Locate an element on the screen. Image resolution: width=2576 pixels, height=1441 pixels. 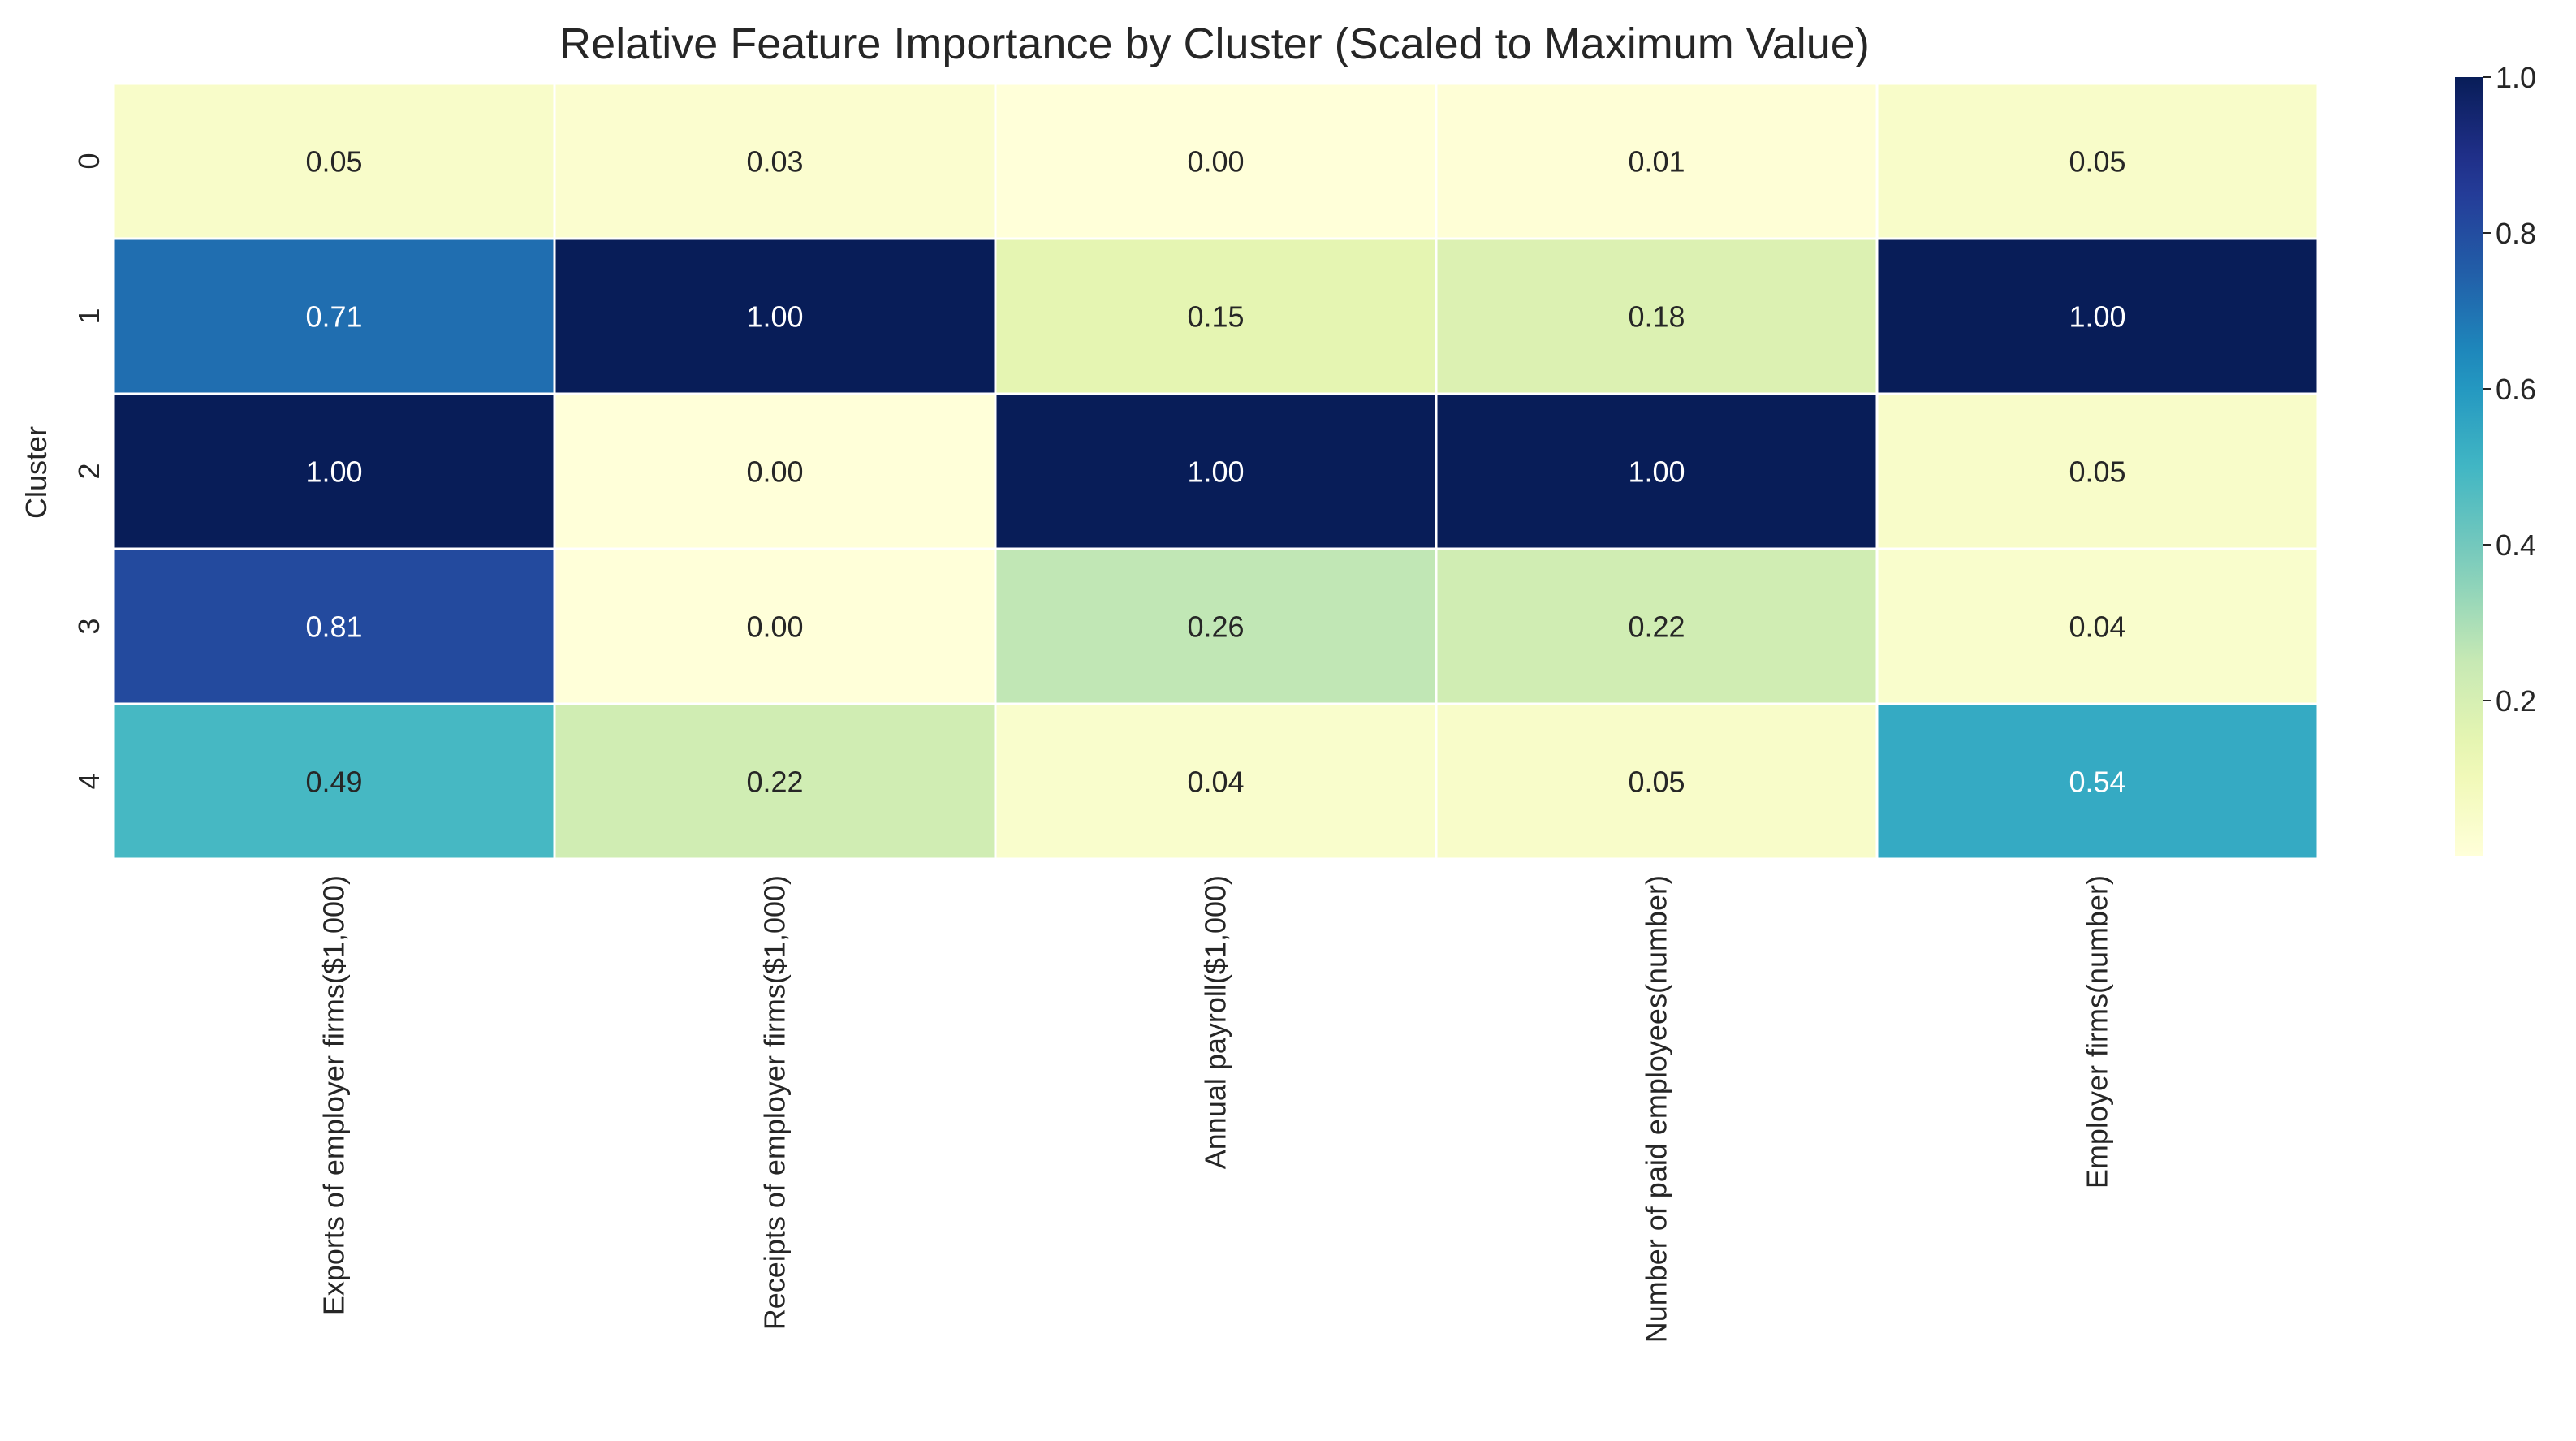
cell-value-label: 0.49 is located at coordinates (333, 782).